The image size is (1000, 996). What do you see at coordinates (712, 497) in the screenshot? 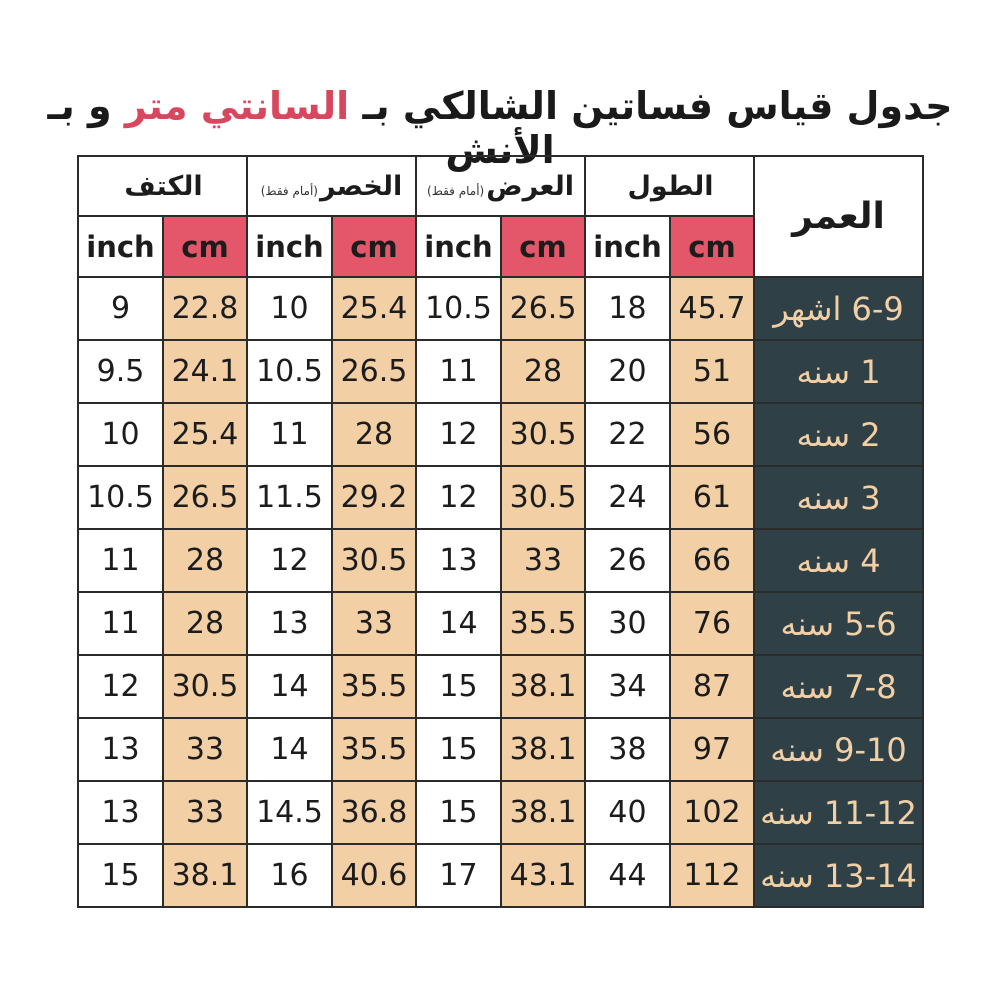
I see `length-cm-cell: 61` at bounding box center [712, 497].